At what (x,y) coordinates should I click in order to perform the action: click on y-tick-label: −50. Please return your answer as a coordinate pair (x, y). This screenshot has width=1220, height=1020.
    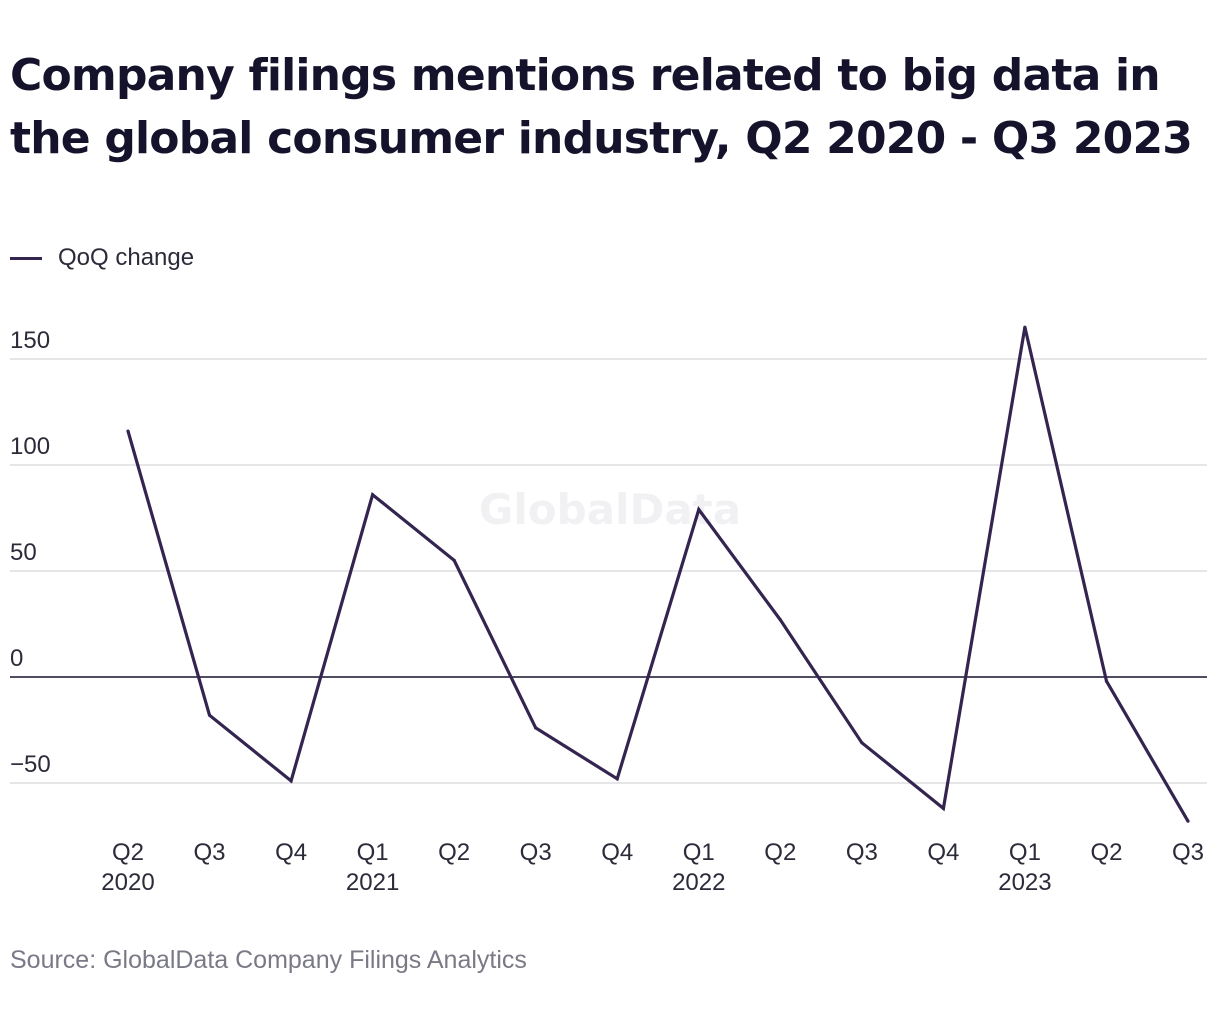
    Looking at the image, I should click on (30, 764).